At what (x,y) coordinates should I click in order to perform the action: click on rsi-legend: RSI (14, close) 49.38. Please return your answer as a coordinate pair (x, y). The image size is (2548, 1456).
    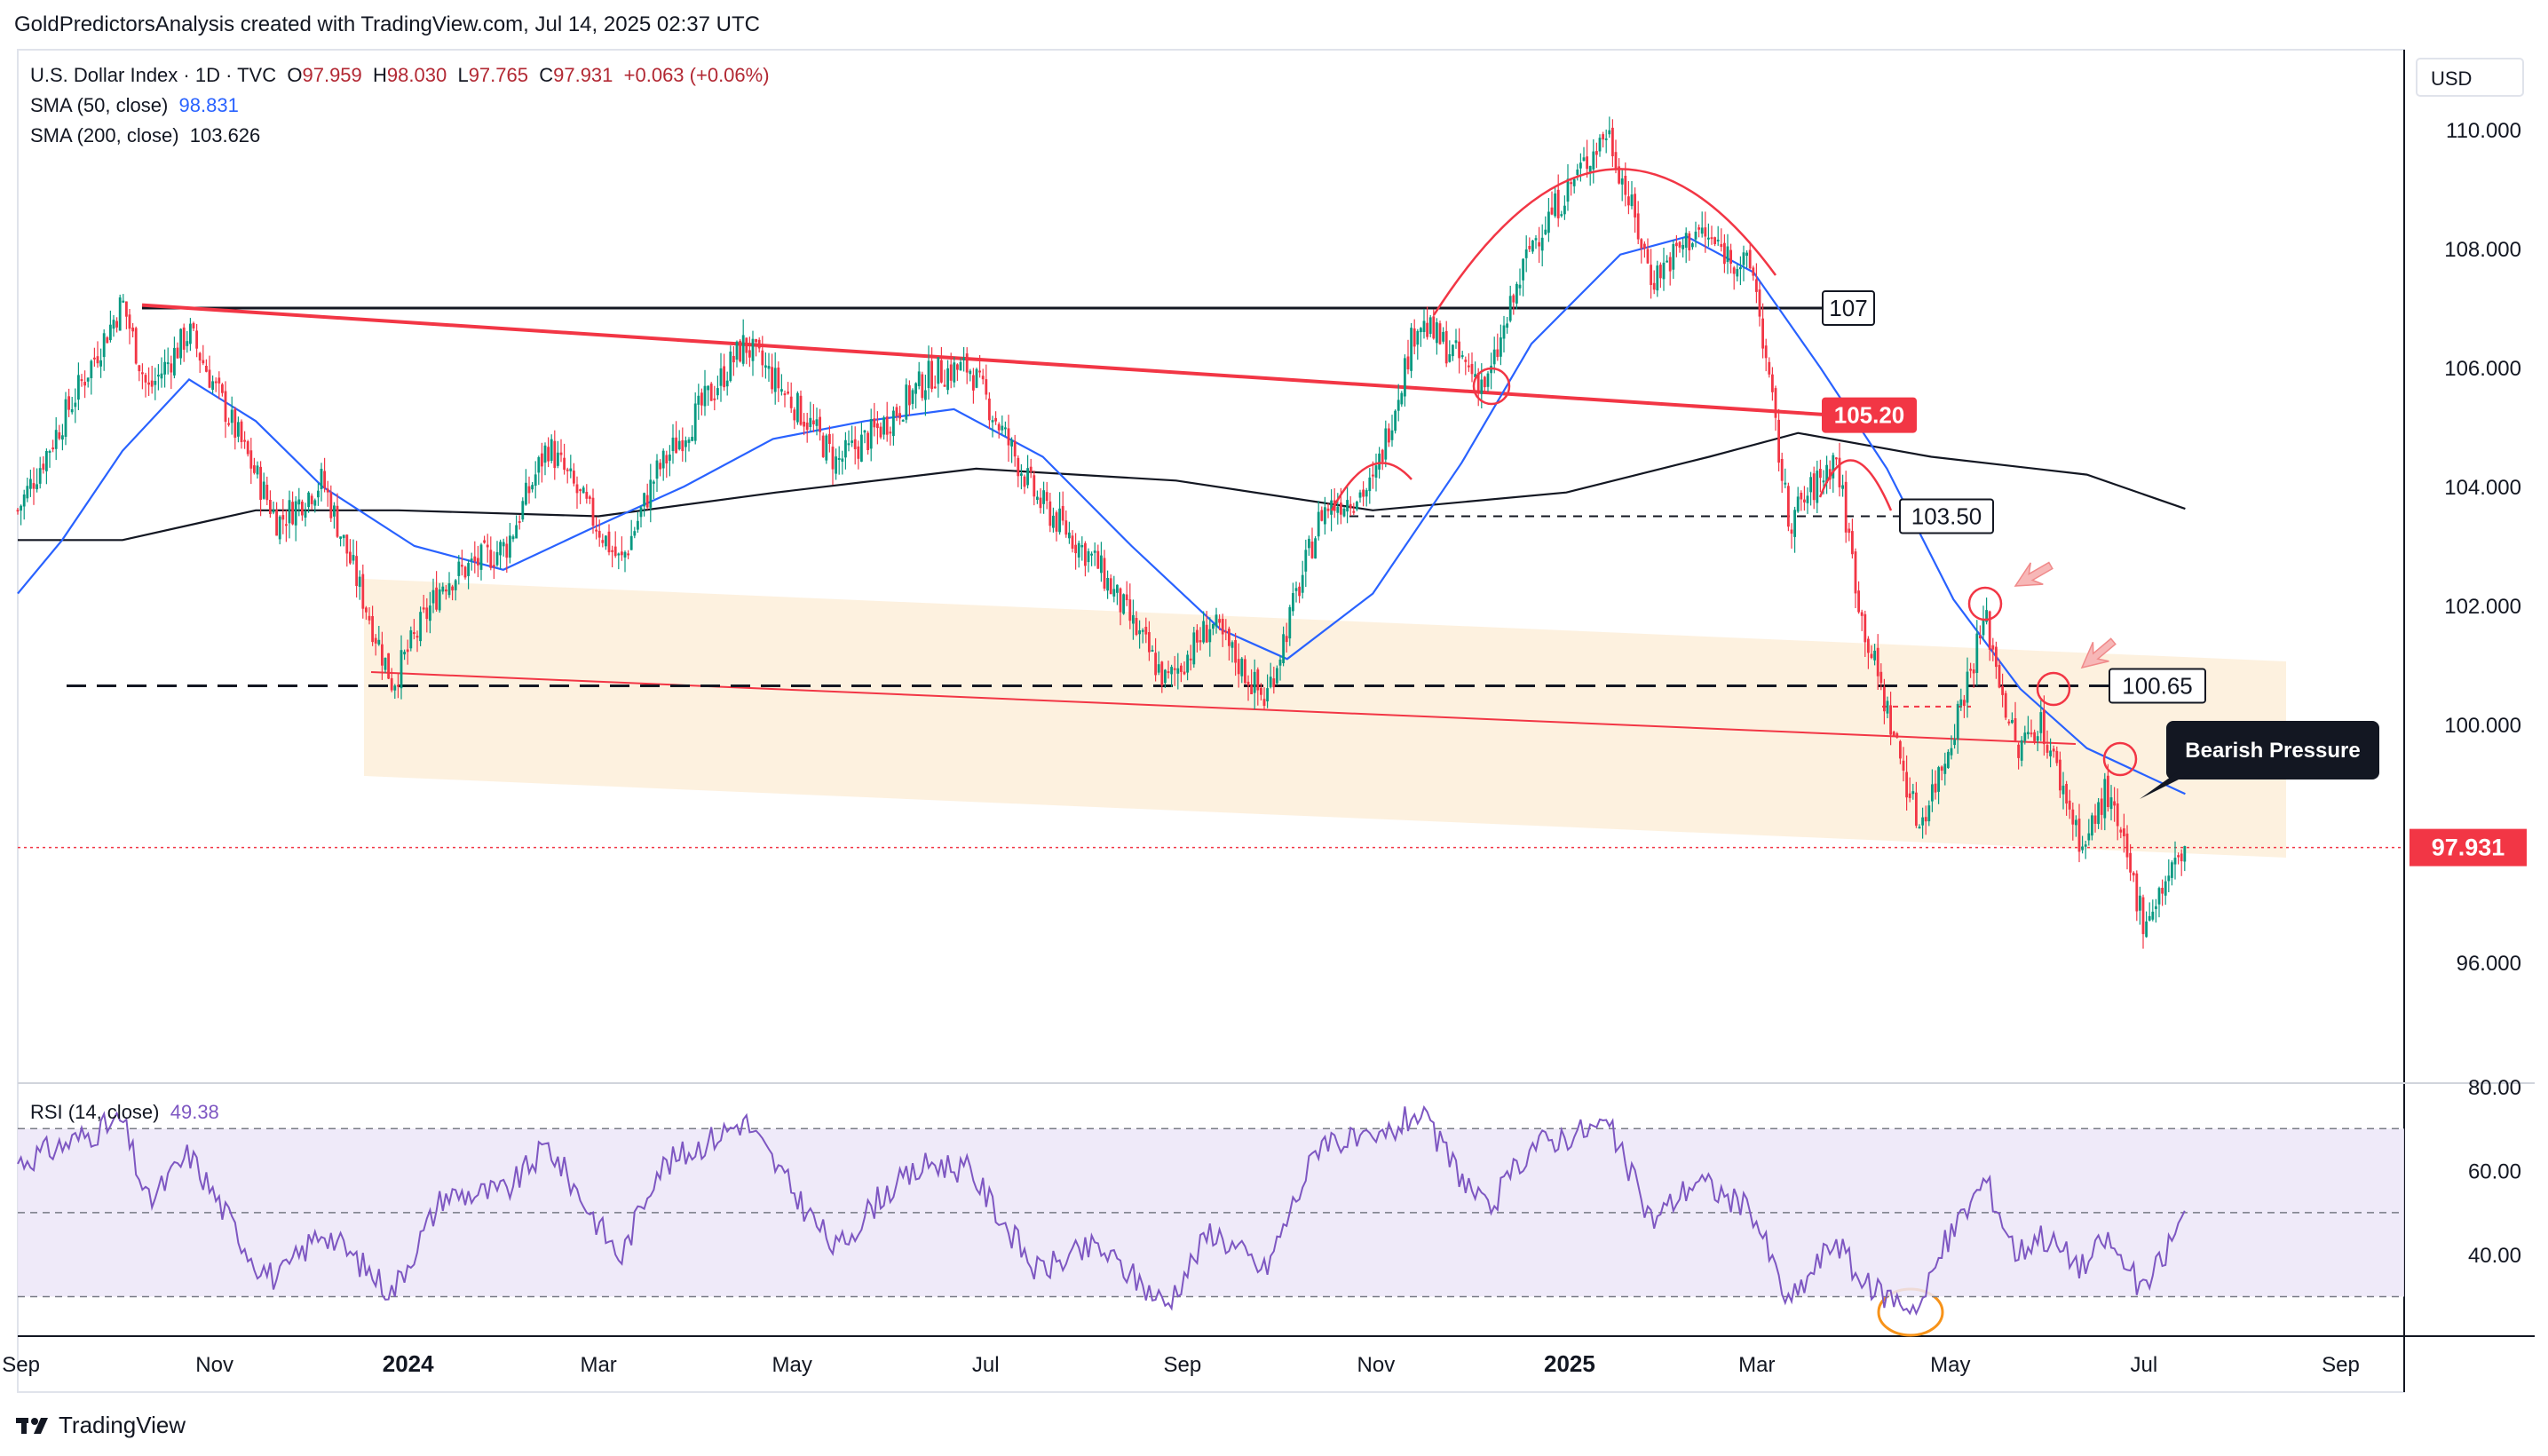
    Looking at the image, I should click on (125, 1112).